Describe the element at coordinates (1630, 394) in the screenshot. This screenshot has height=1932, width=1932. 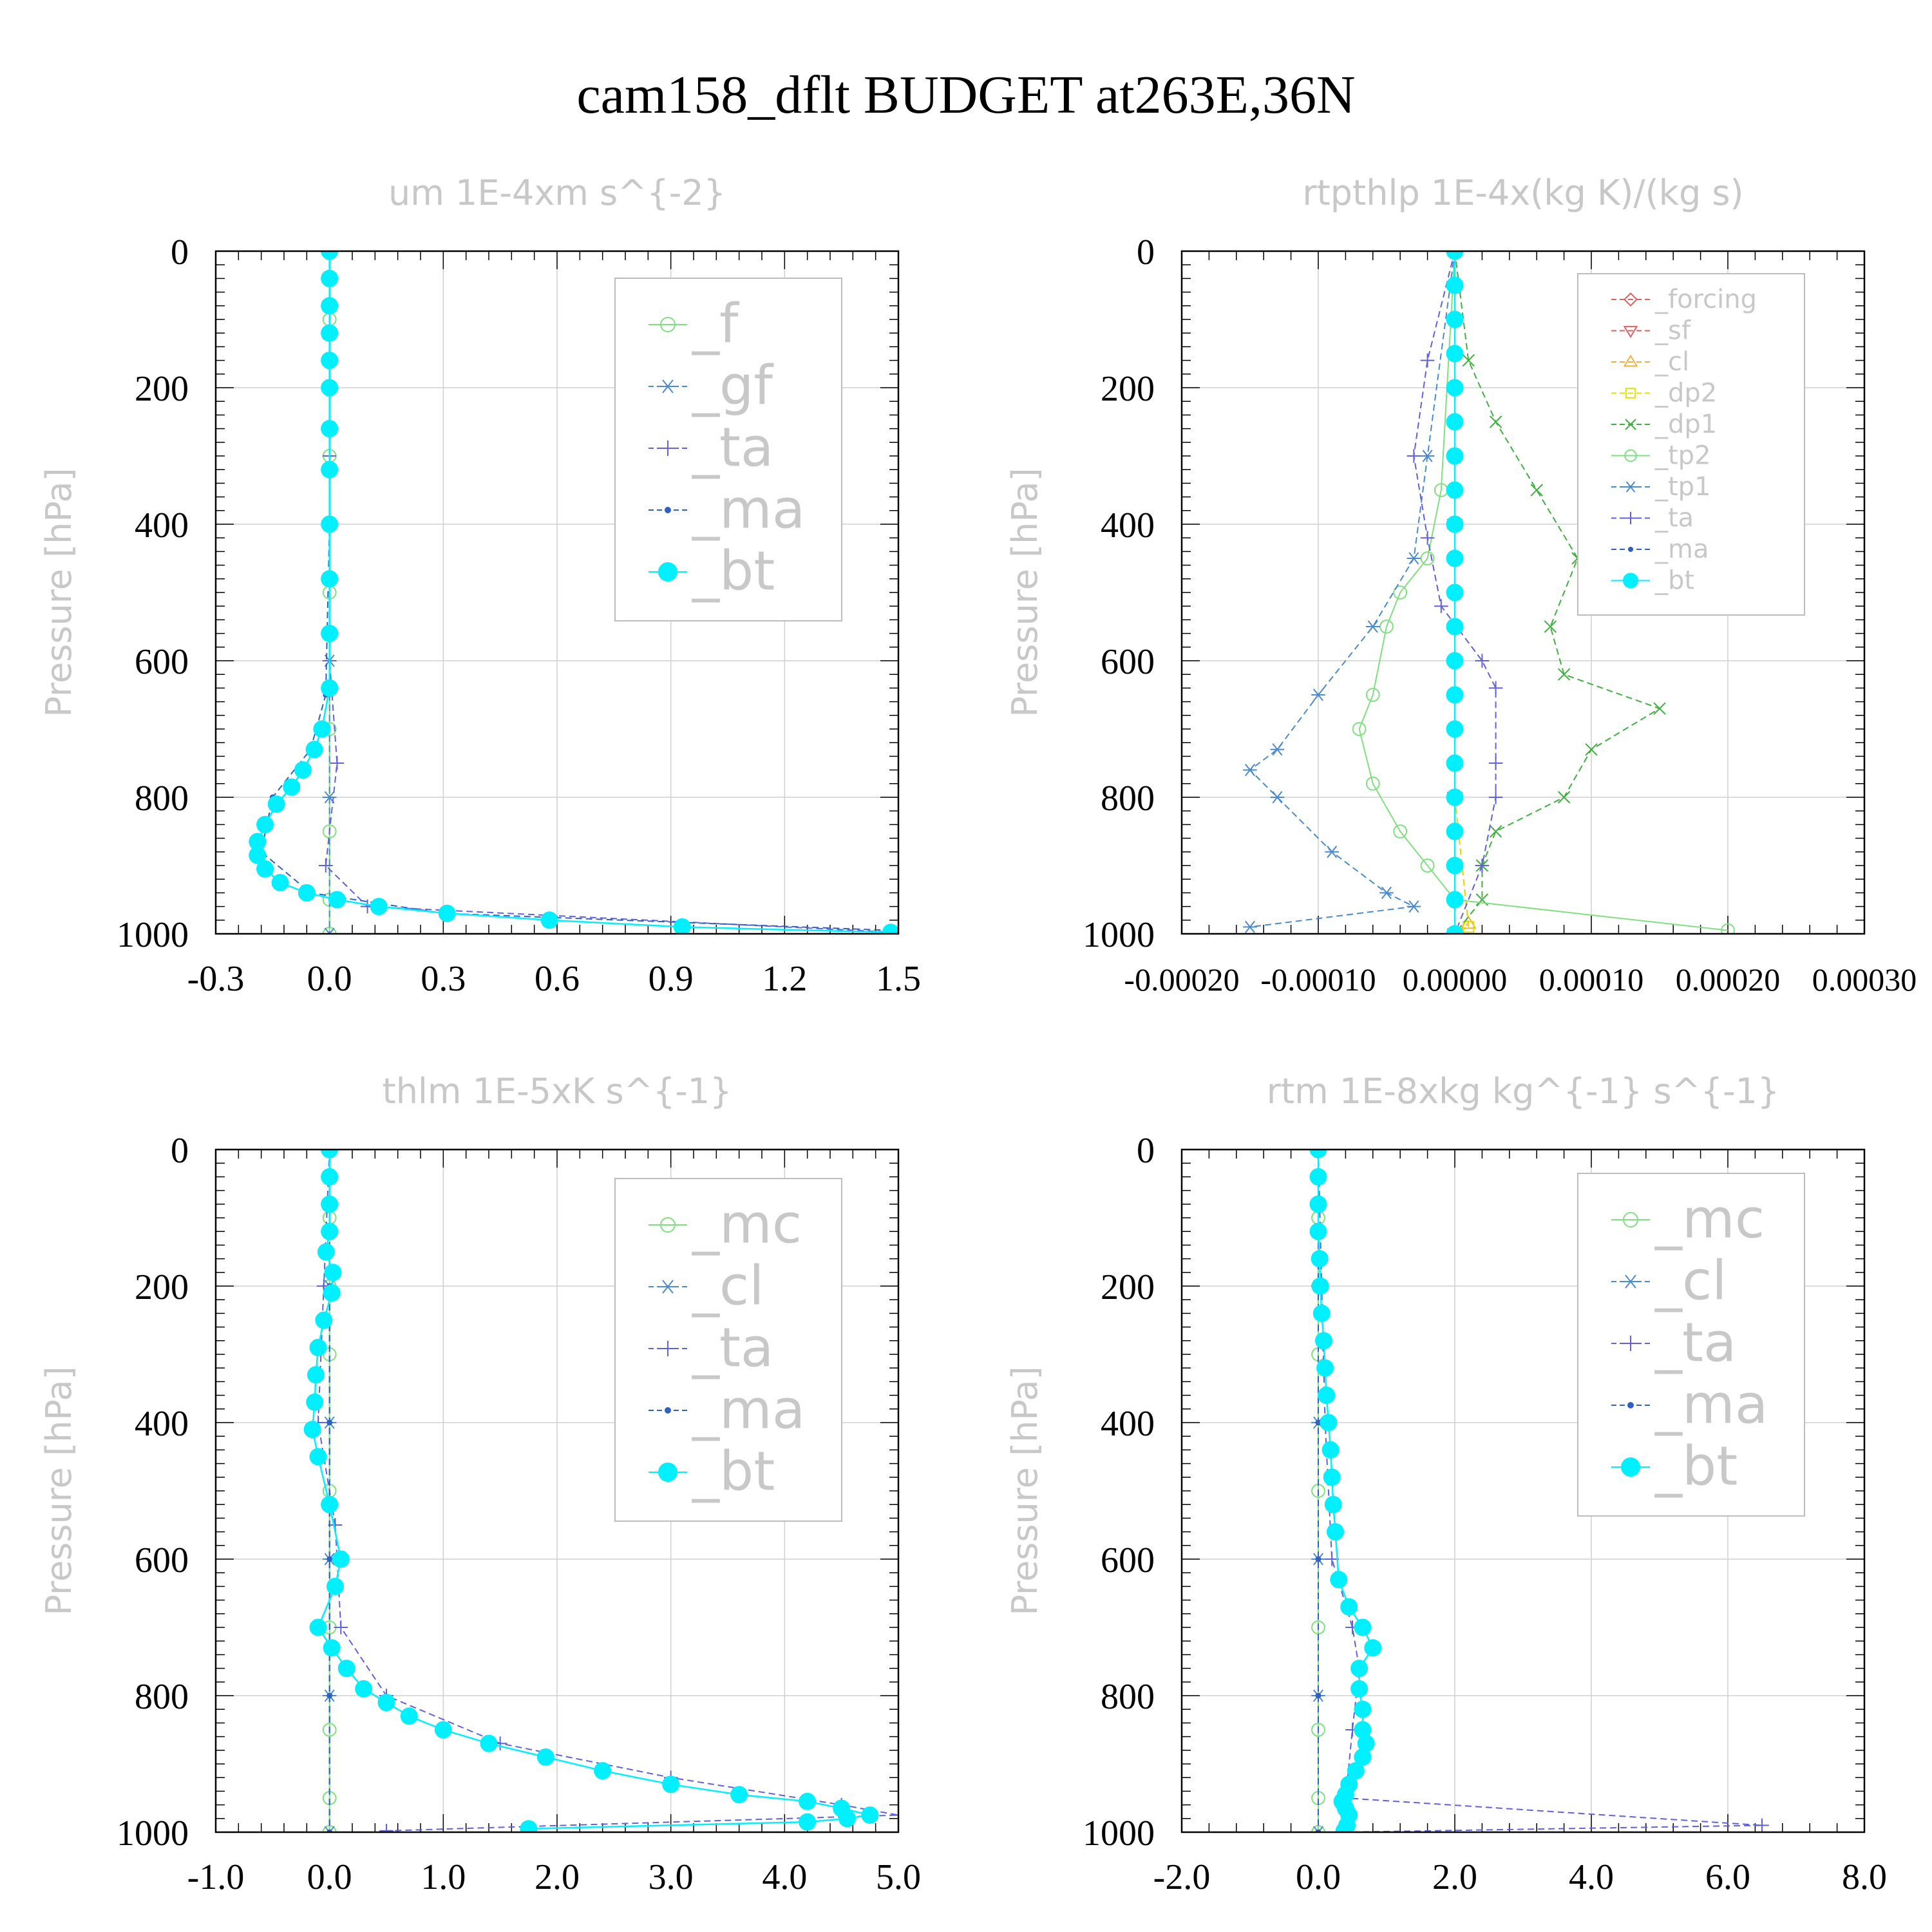
I see `legend-marker-dp2` at that location.